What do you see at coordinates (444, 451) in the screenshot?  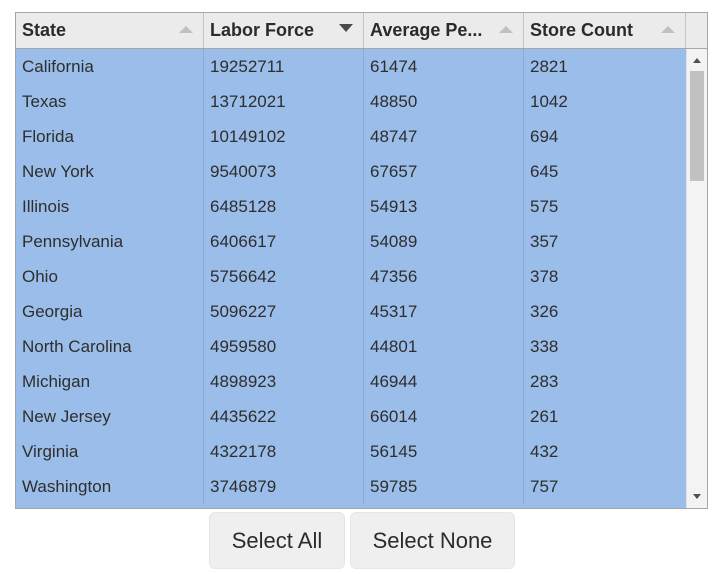 I see `table-cell: 56145` at bounding box center [444, 451].